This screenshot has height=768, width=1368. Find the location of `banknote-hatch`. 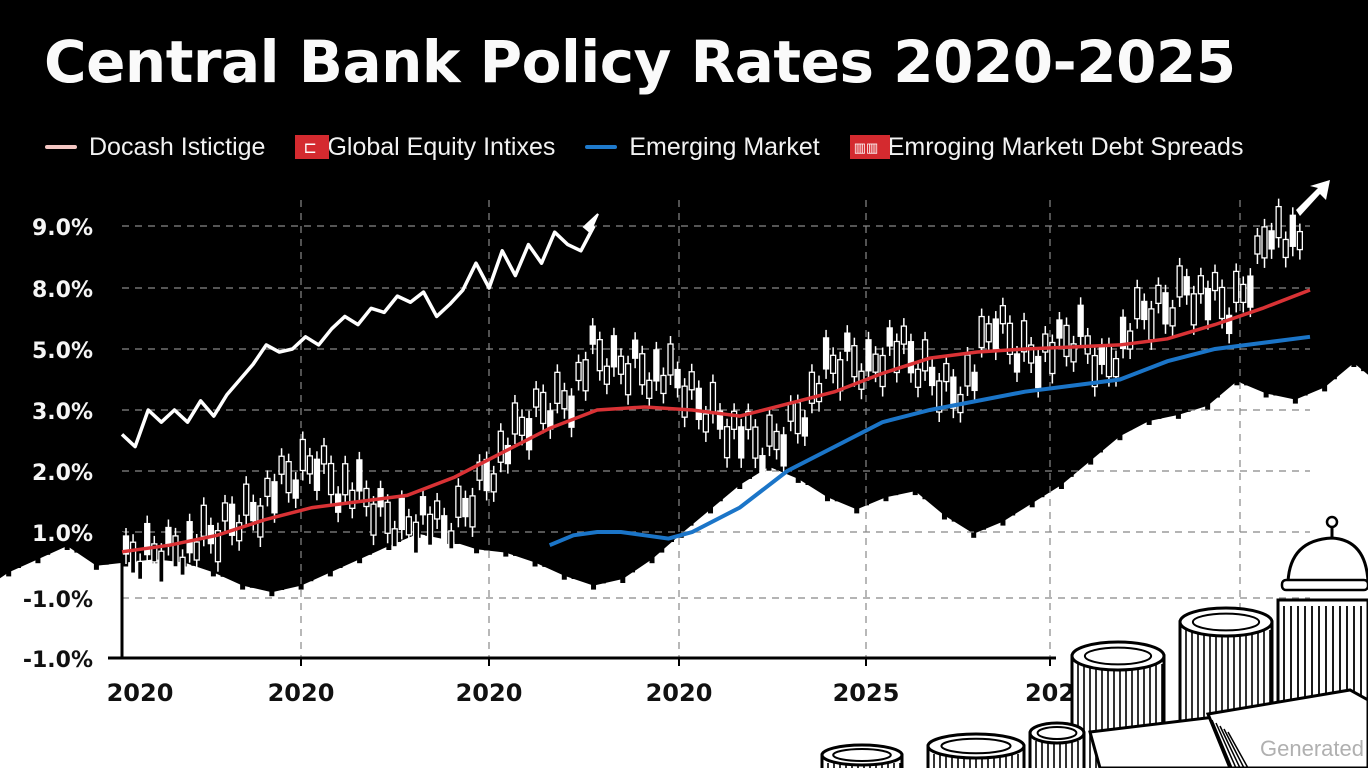

banknote-hatch is located at coordinates (1234, 748).